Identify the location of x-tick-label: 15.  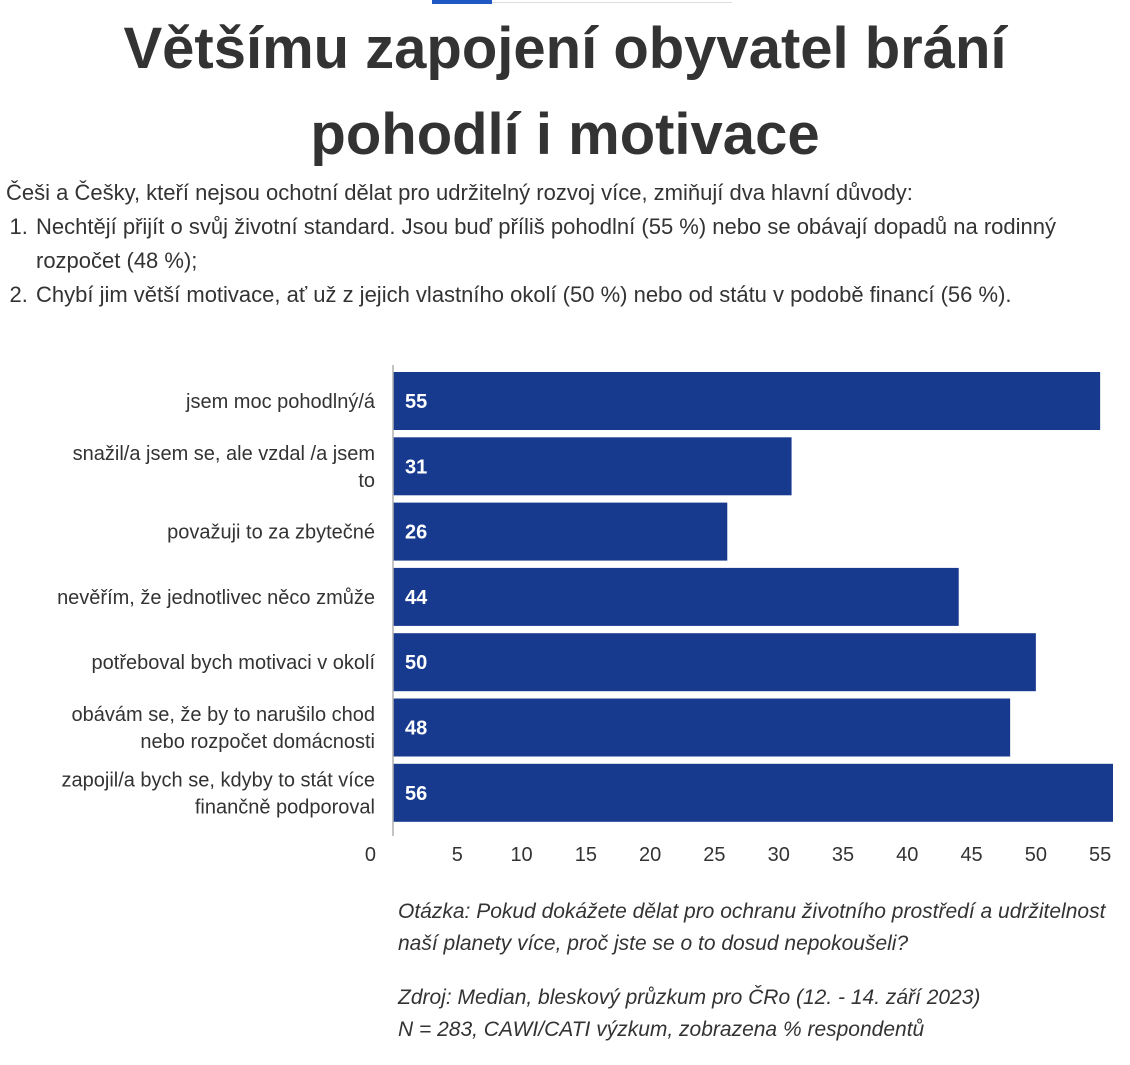
(586, 855).